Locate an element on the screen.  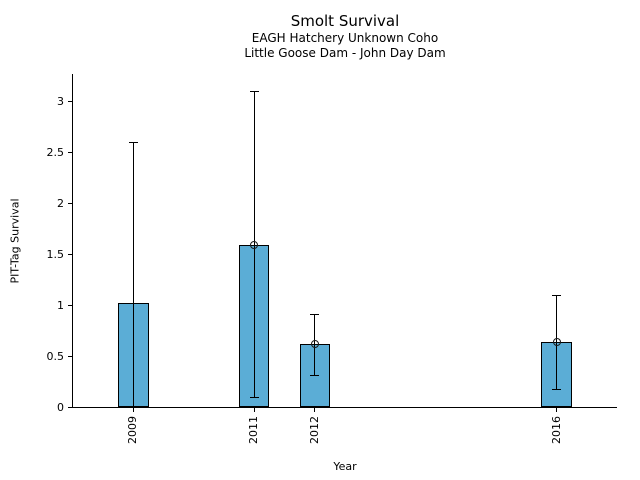
y-tick-label: 0 is located at coordinates (60, 407).